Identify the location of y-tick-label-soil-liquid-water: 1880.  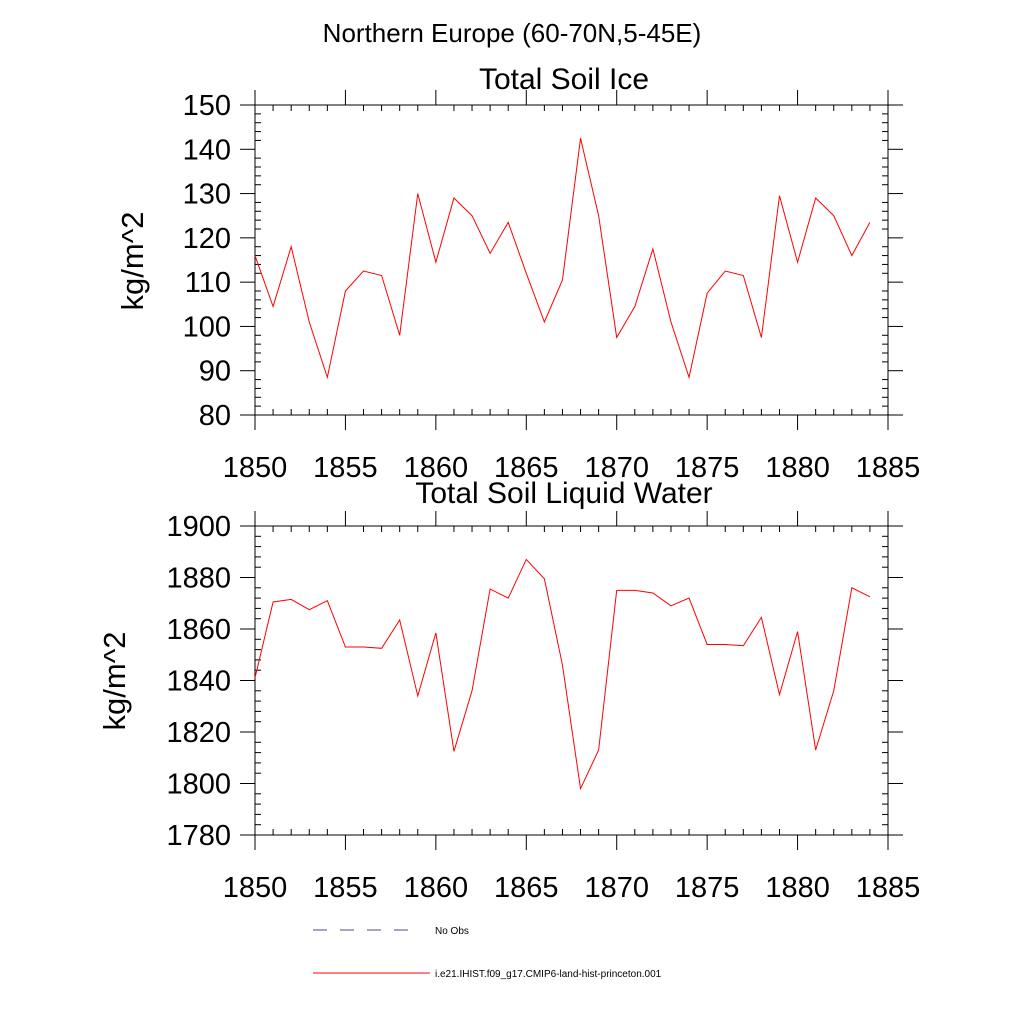
(198, 579).